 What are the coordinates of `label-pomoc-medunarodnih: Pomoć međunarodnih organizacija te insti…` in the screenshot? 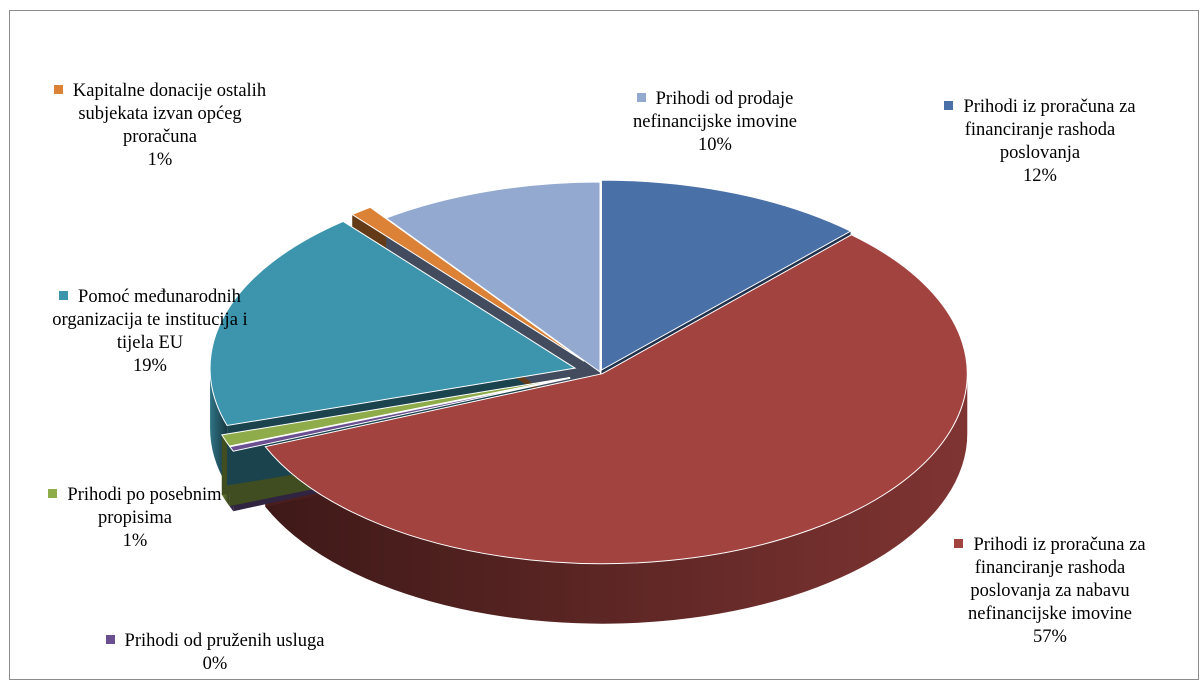 It's located at (150, 331).